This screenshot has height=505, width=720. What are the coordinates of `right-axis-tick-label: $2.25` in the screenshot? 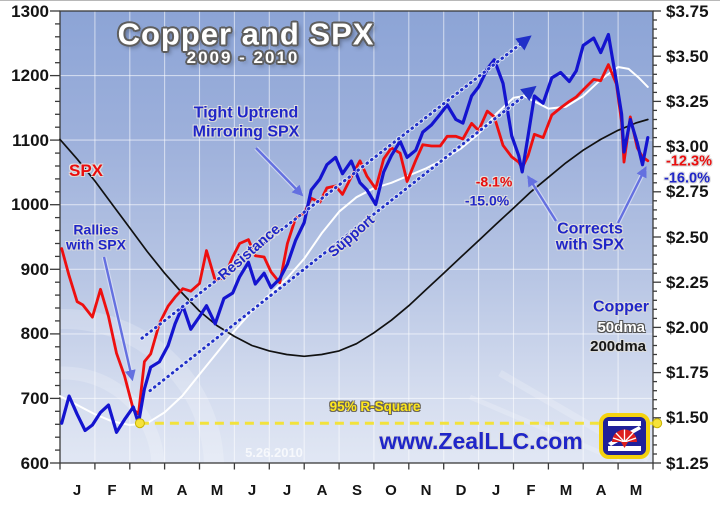 It's located at (687, 282).